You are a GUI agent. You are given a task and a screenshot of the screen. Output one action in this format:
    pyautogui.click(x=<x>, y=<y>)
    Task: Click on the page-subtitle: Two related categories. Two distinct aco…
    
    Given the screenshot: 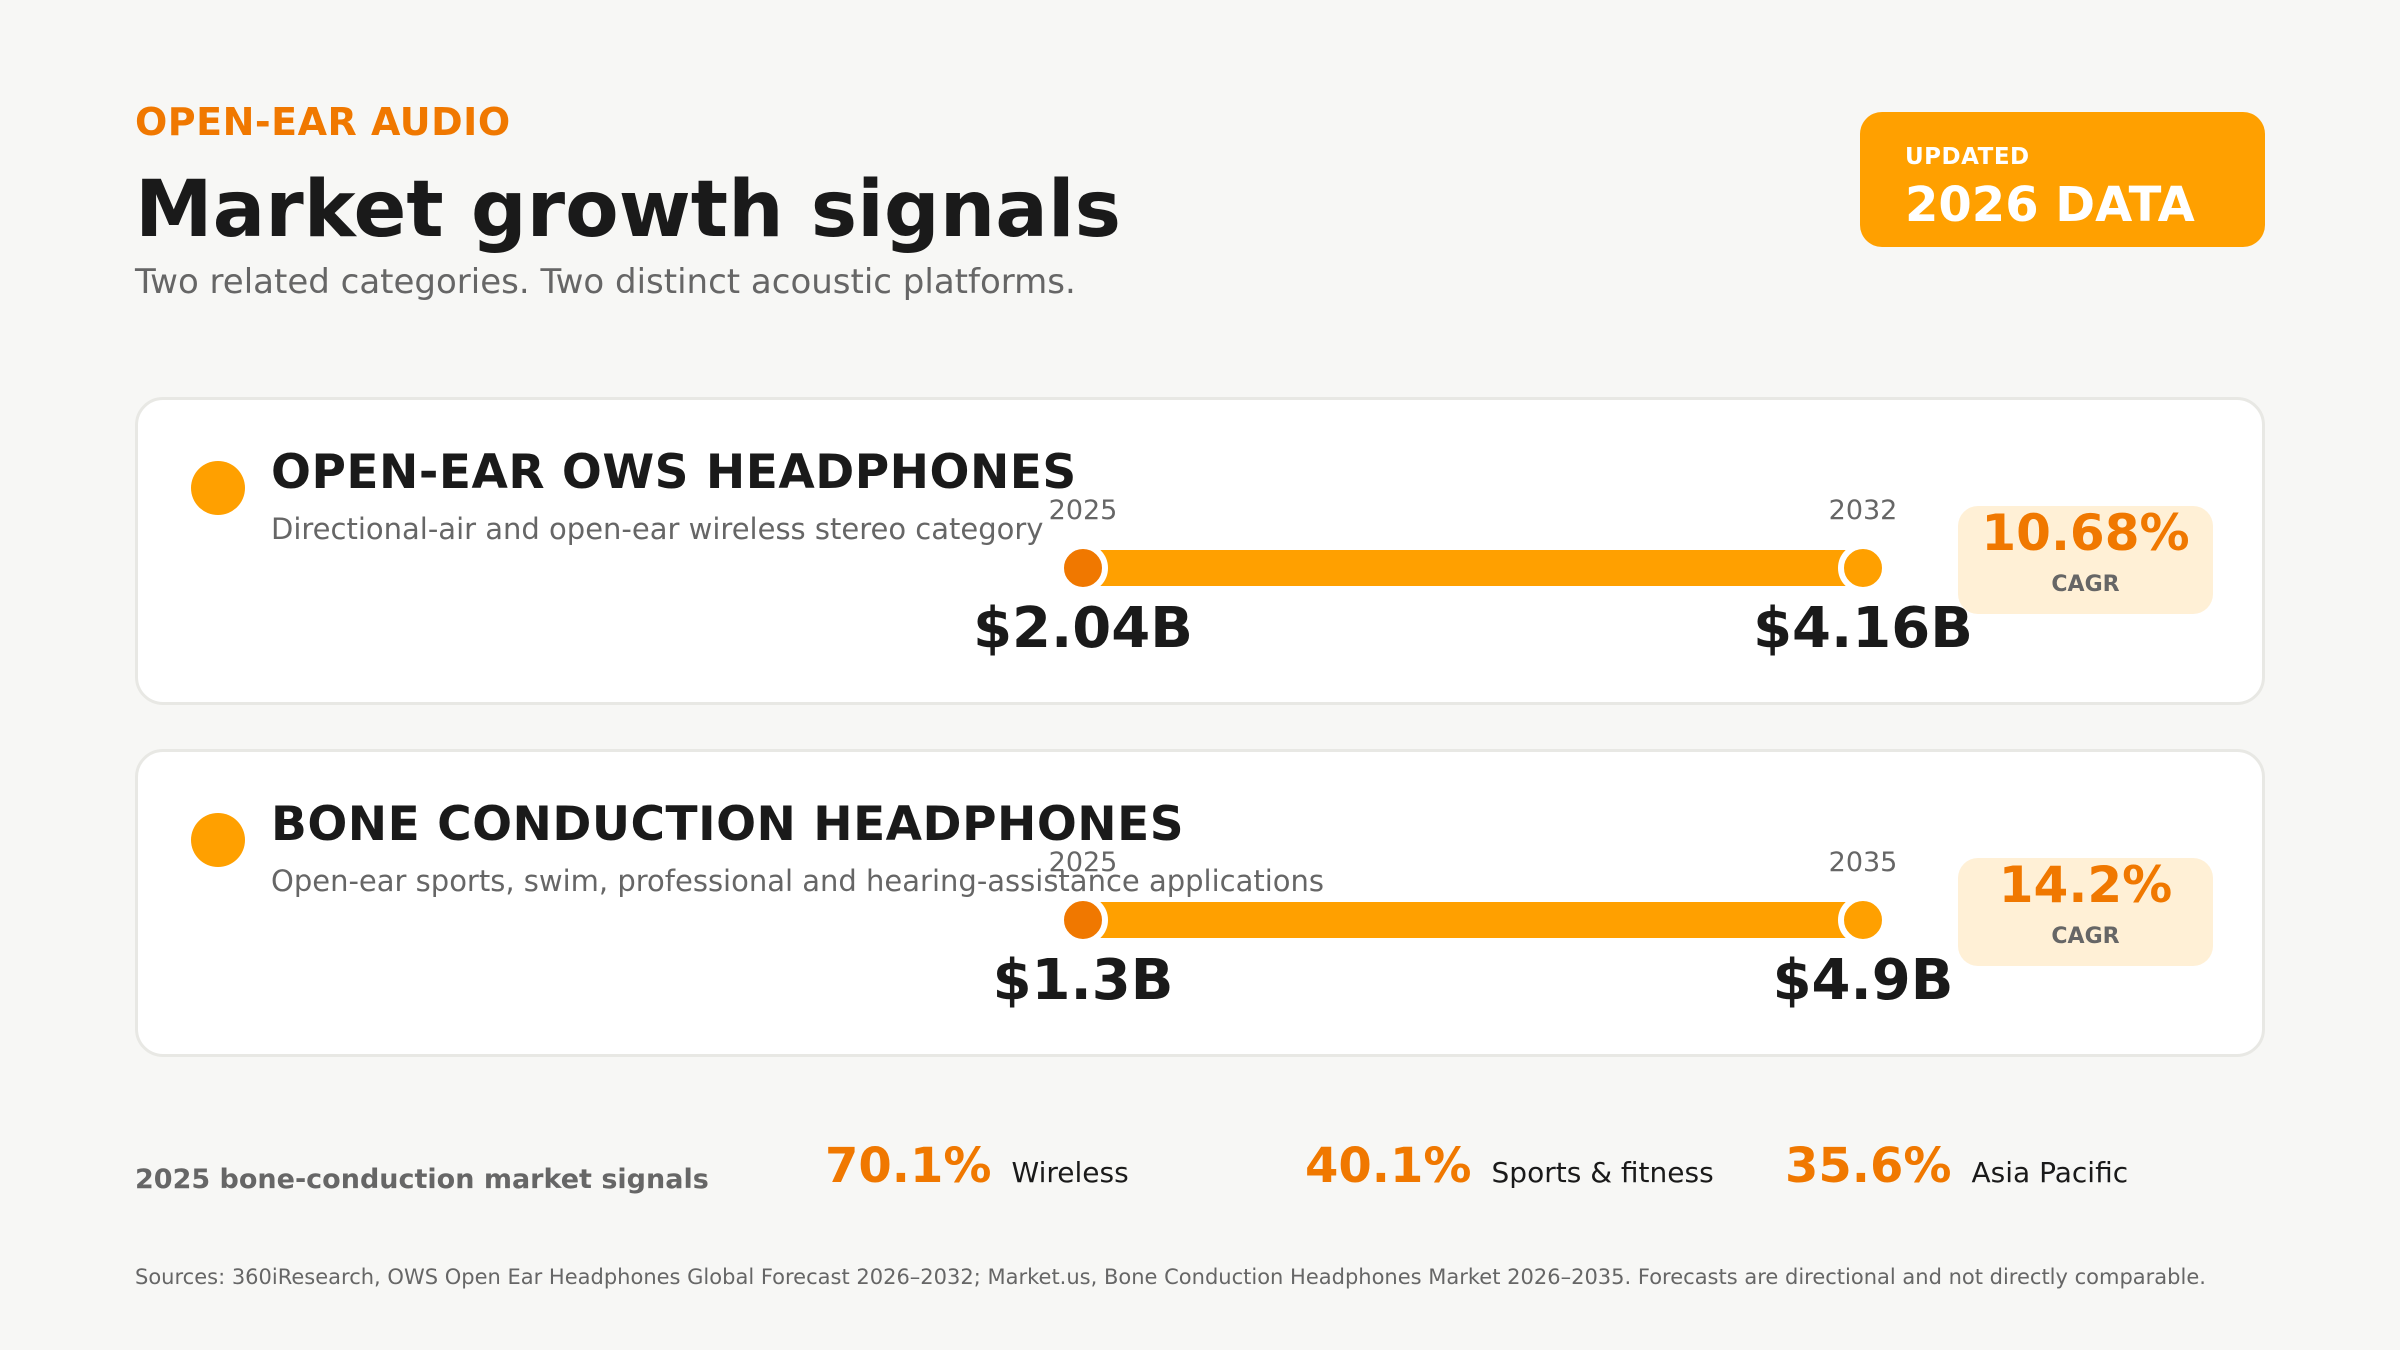 What is the action you would take?
    pyautogui.click(x=605, y=282)
    